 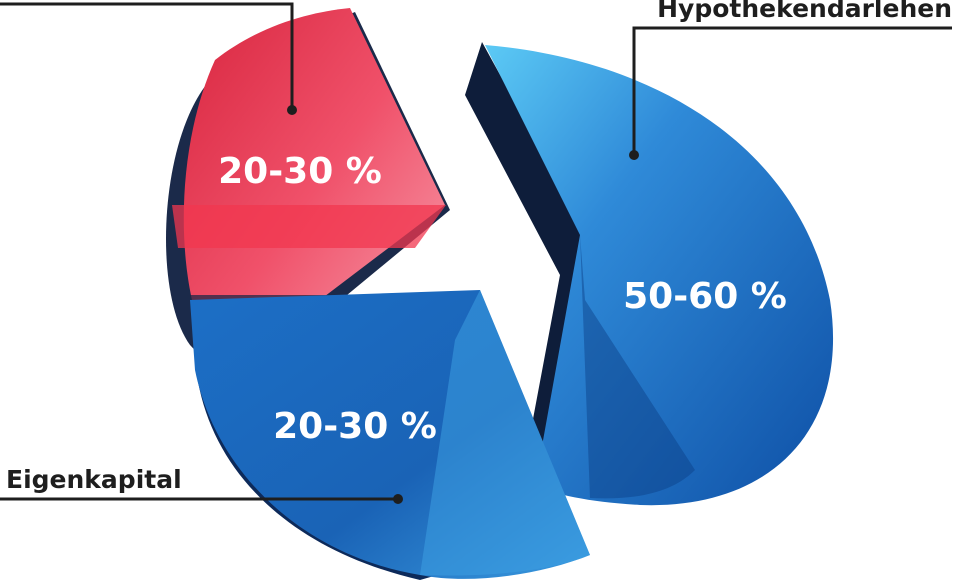 I want to click on slice-eigen-highlight, so click(x=505, y=433).